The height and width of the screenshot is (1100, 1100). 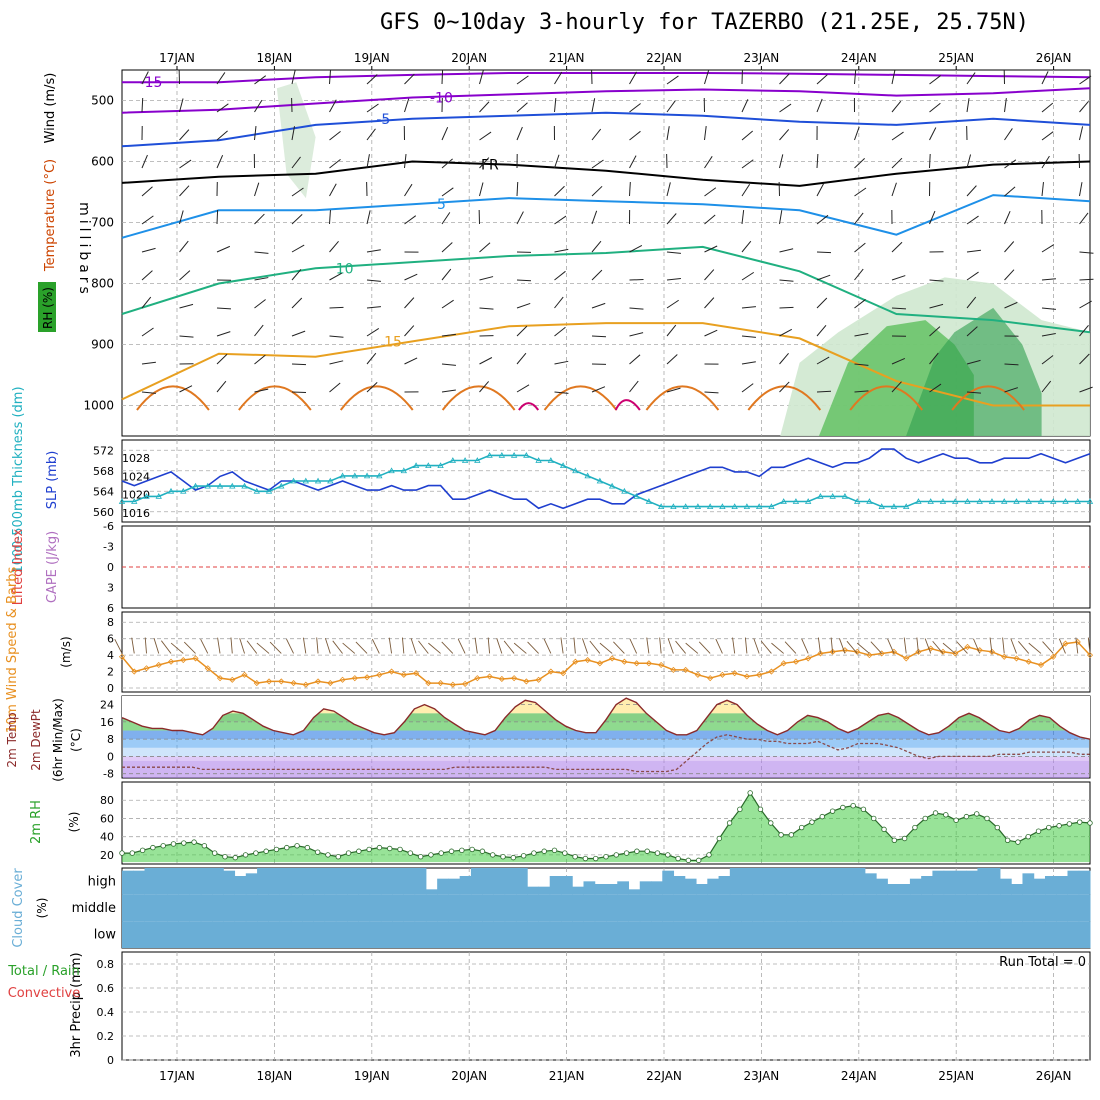 What do you see at coordinates (606, 827) in the screenshot?
I see `rh-area` at bounding box center [606, 827].